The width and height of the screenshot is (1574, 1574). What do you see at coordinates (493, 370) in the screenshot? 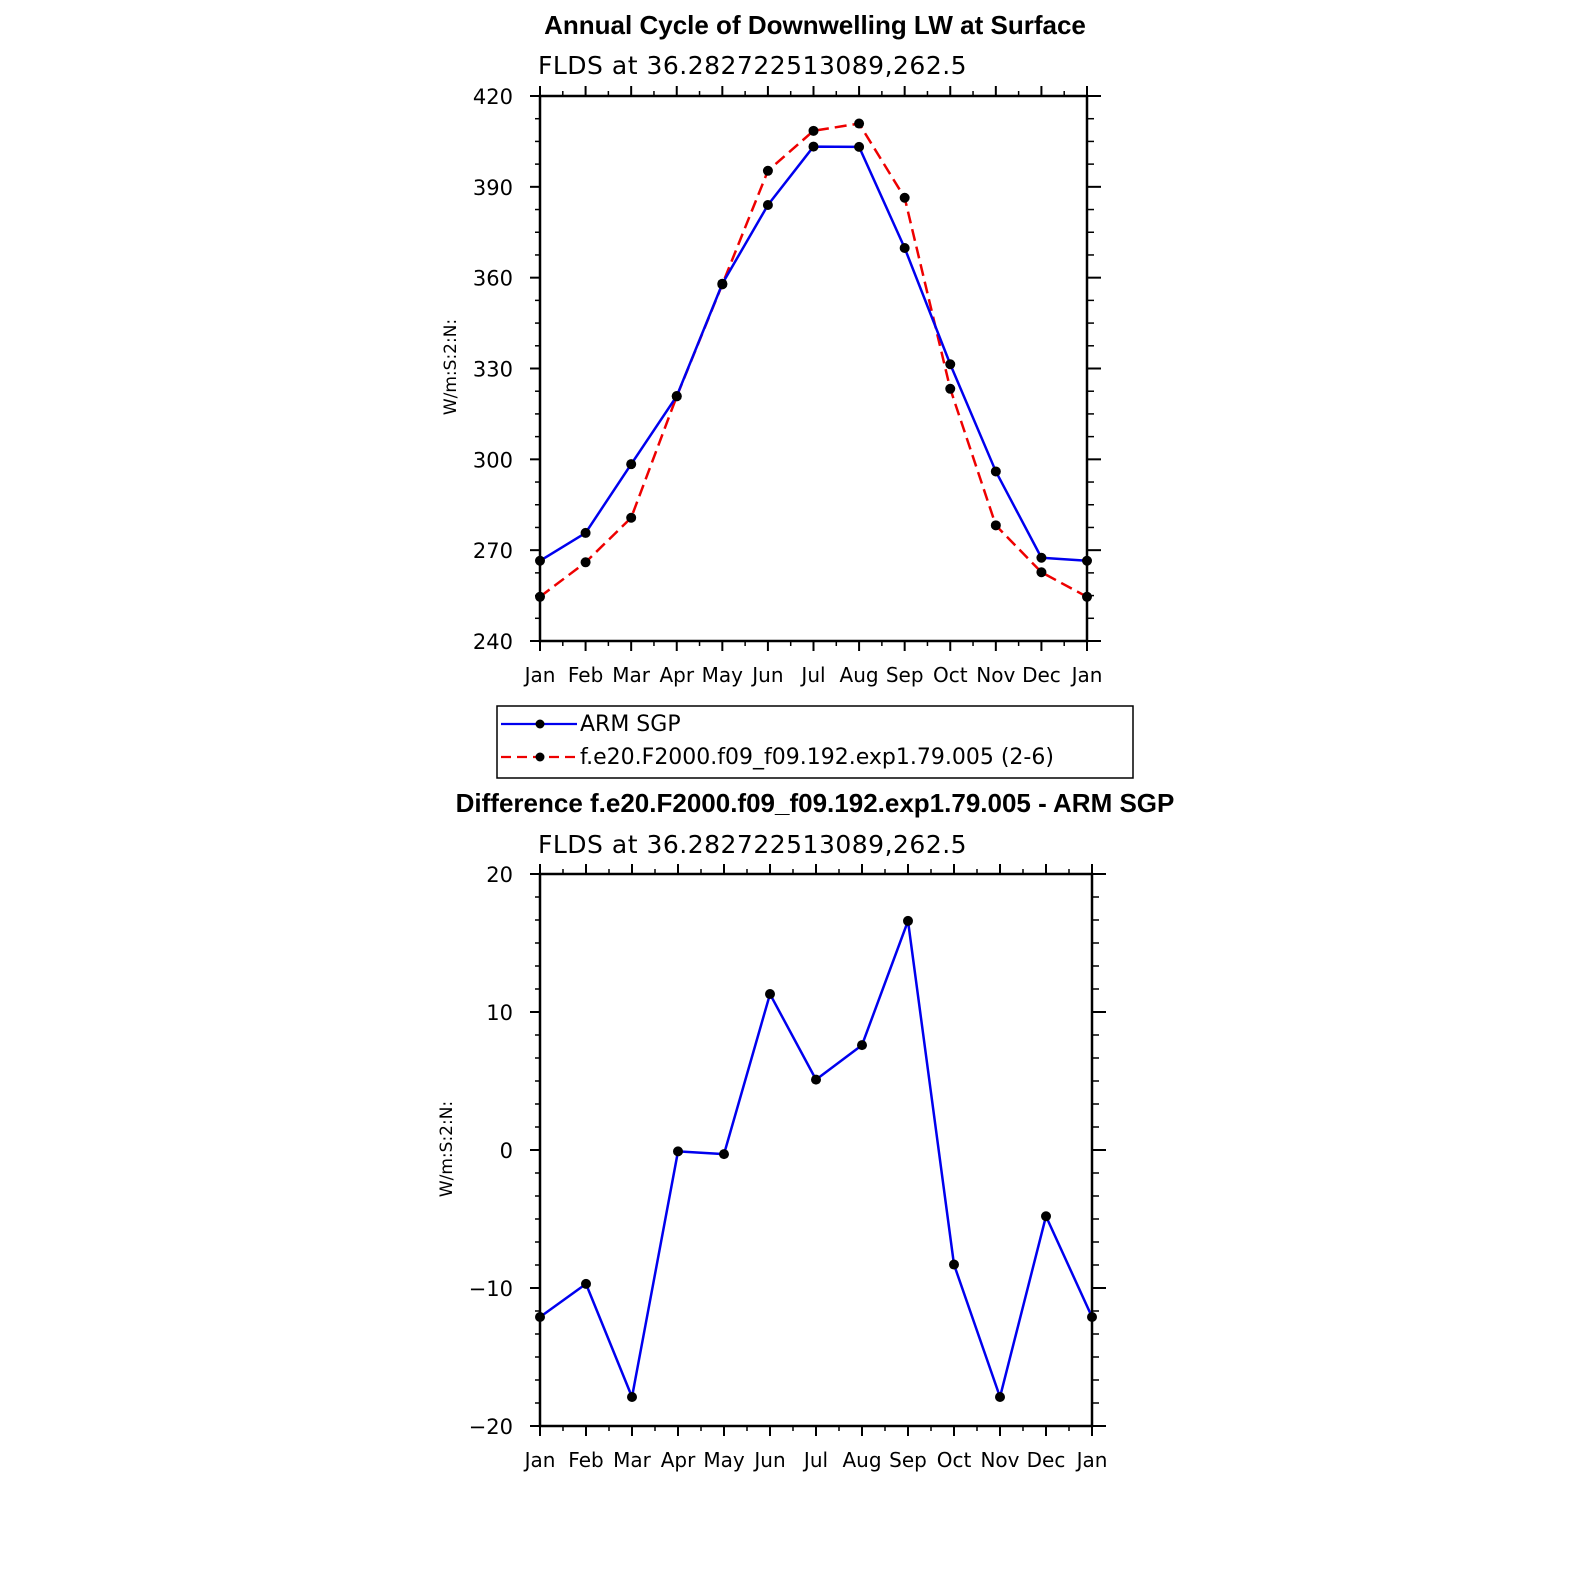
I see `y-tick-label: 330` at bounding box center [493, 370].